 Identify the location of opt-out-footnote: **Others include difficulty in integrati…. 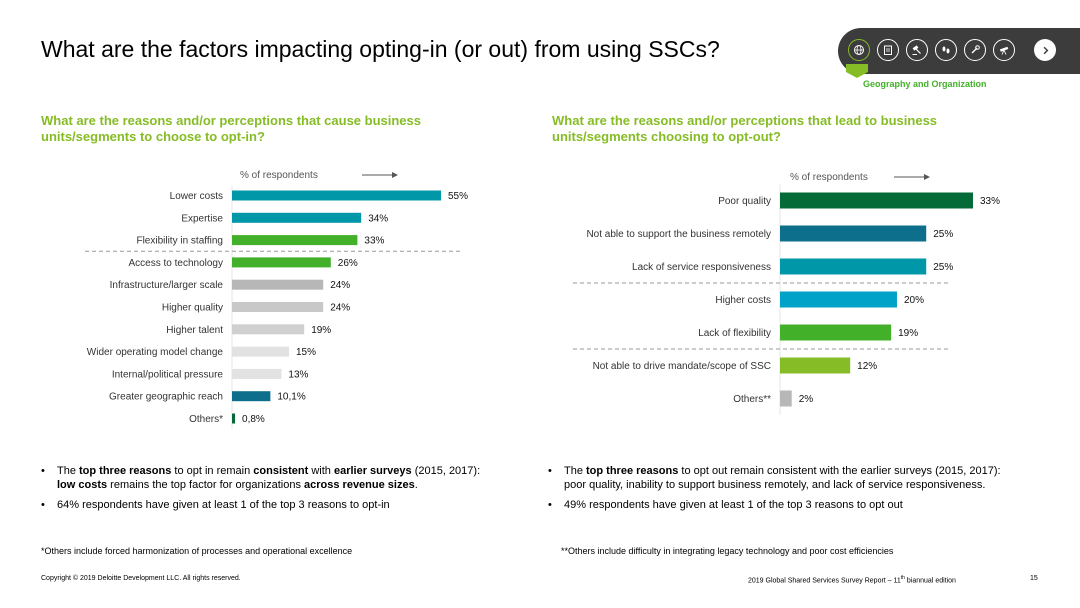
(727, 551).